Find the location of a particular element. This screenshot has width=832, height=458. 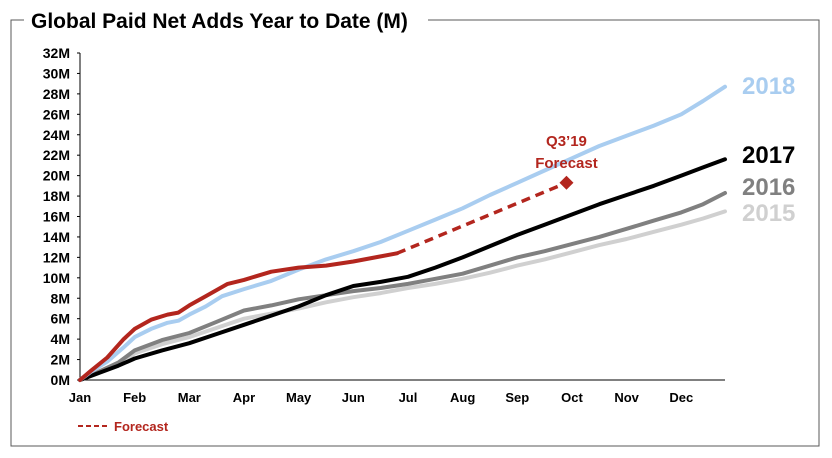

series-label-2016: 2016 is located at coordinates (768, 187).